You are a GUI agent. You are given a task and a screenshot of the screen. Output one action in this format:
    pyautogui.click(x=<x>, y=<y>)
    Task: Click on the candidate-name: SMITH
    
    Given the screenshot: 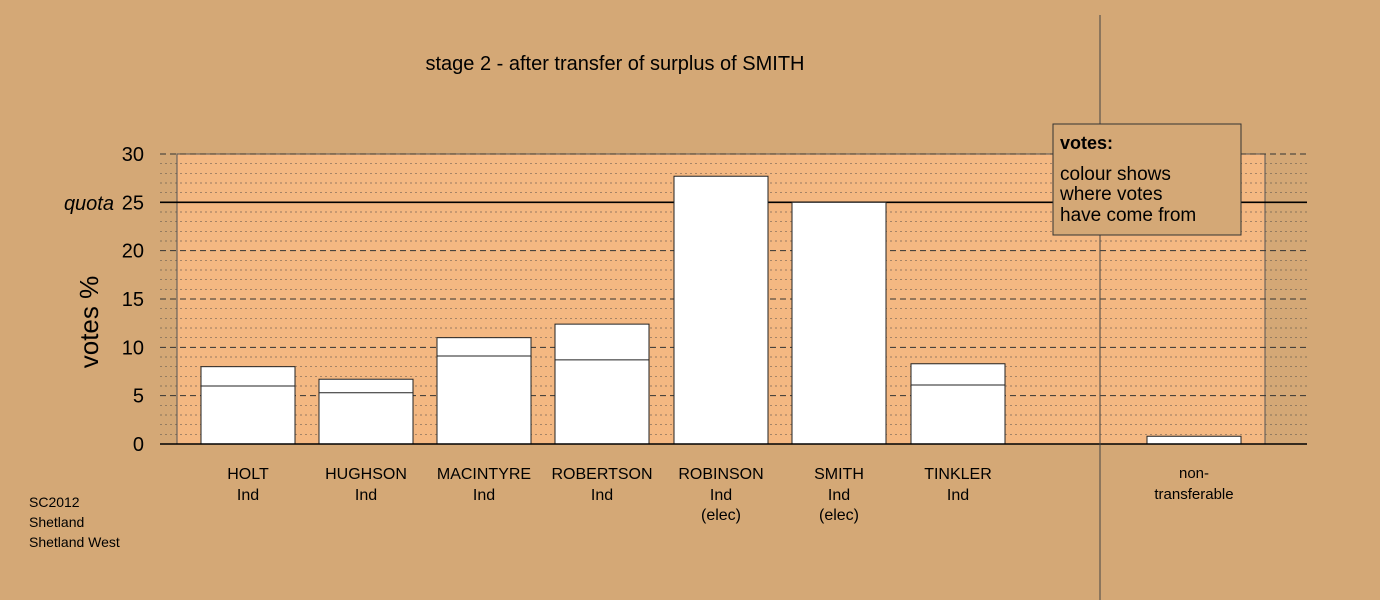 What is the action you would take?
    pyautogui.click(x=839, y=474)
    